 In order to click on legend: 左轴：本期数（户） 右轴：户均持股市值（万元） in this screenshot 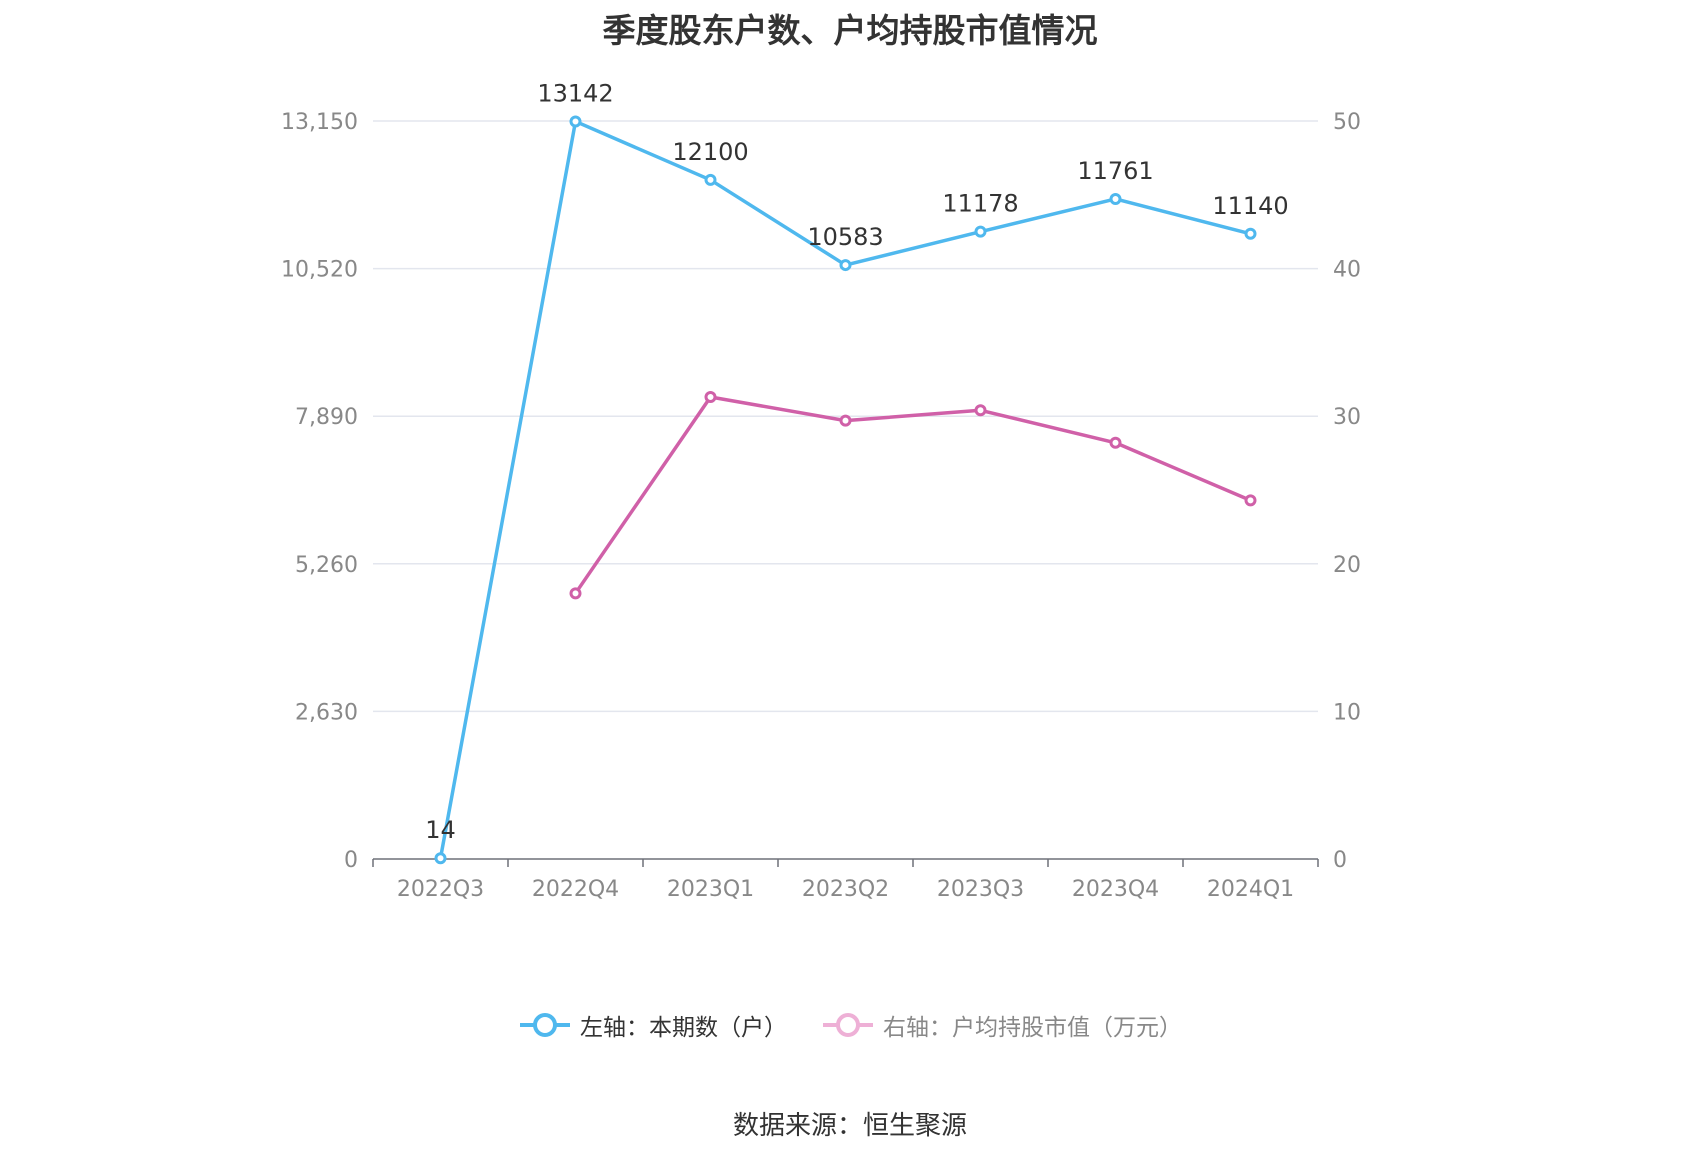, I will do `click(850, 1025)`.